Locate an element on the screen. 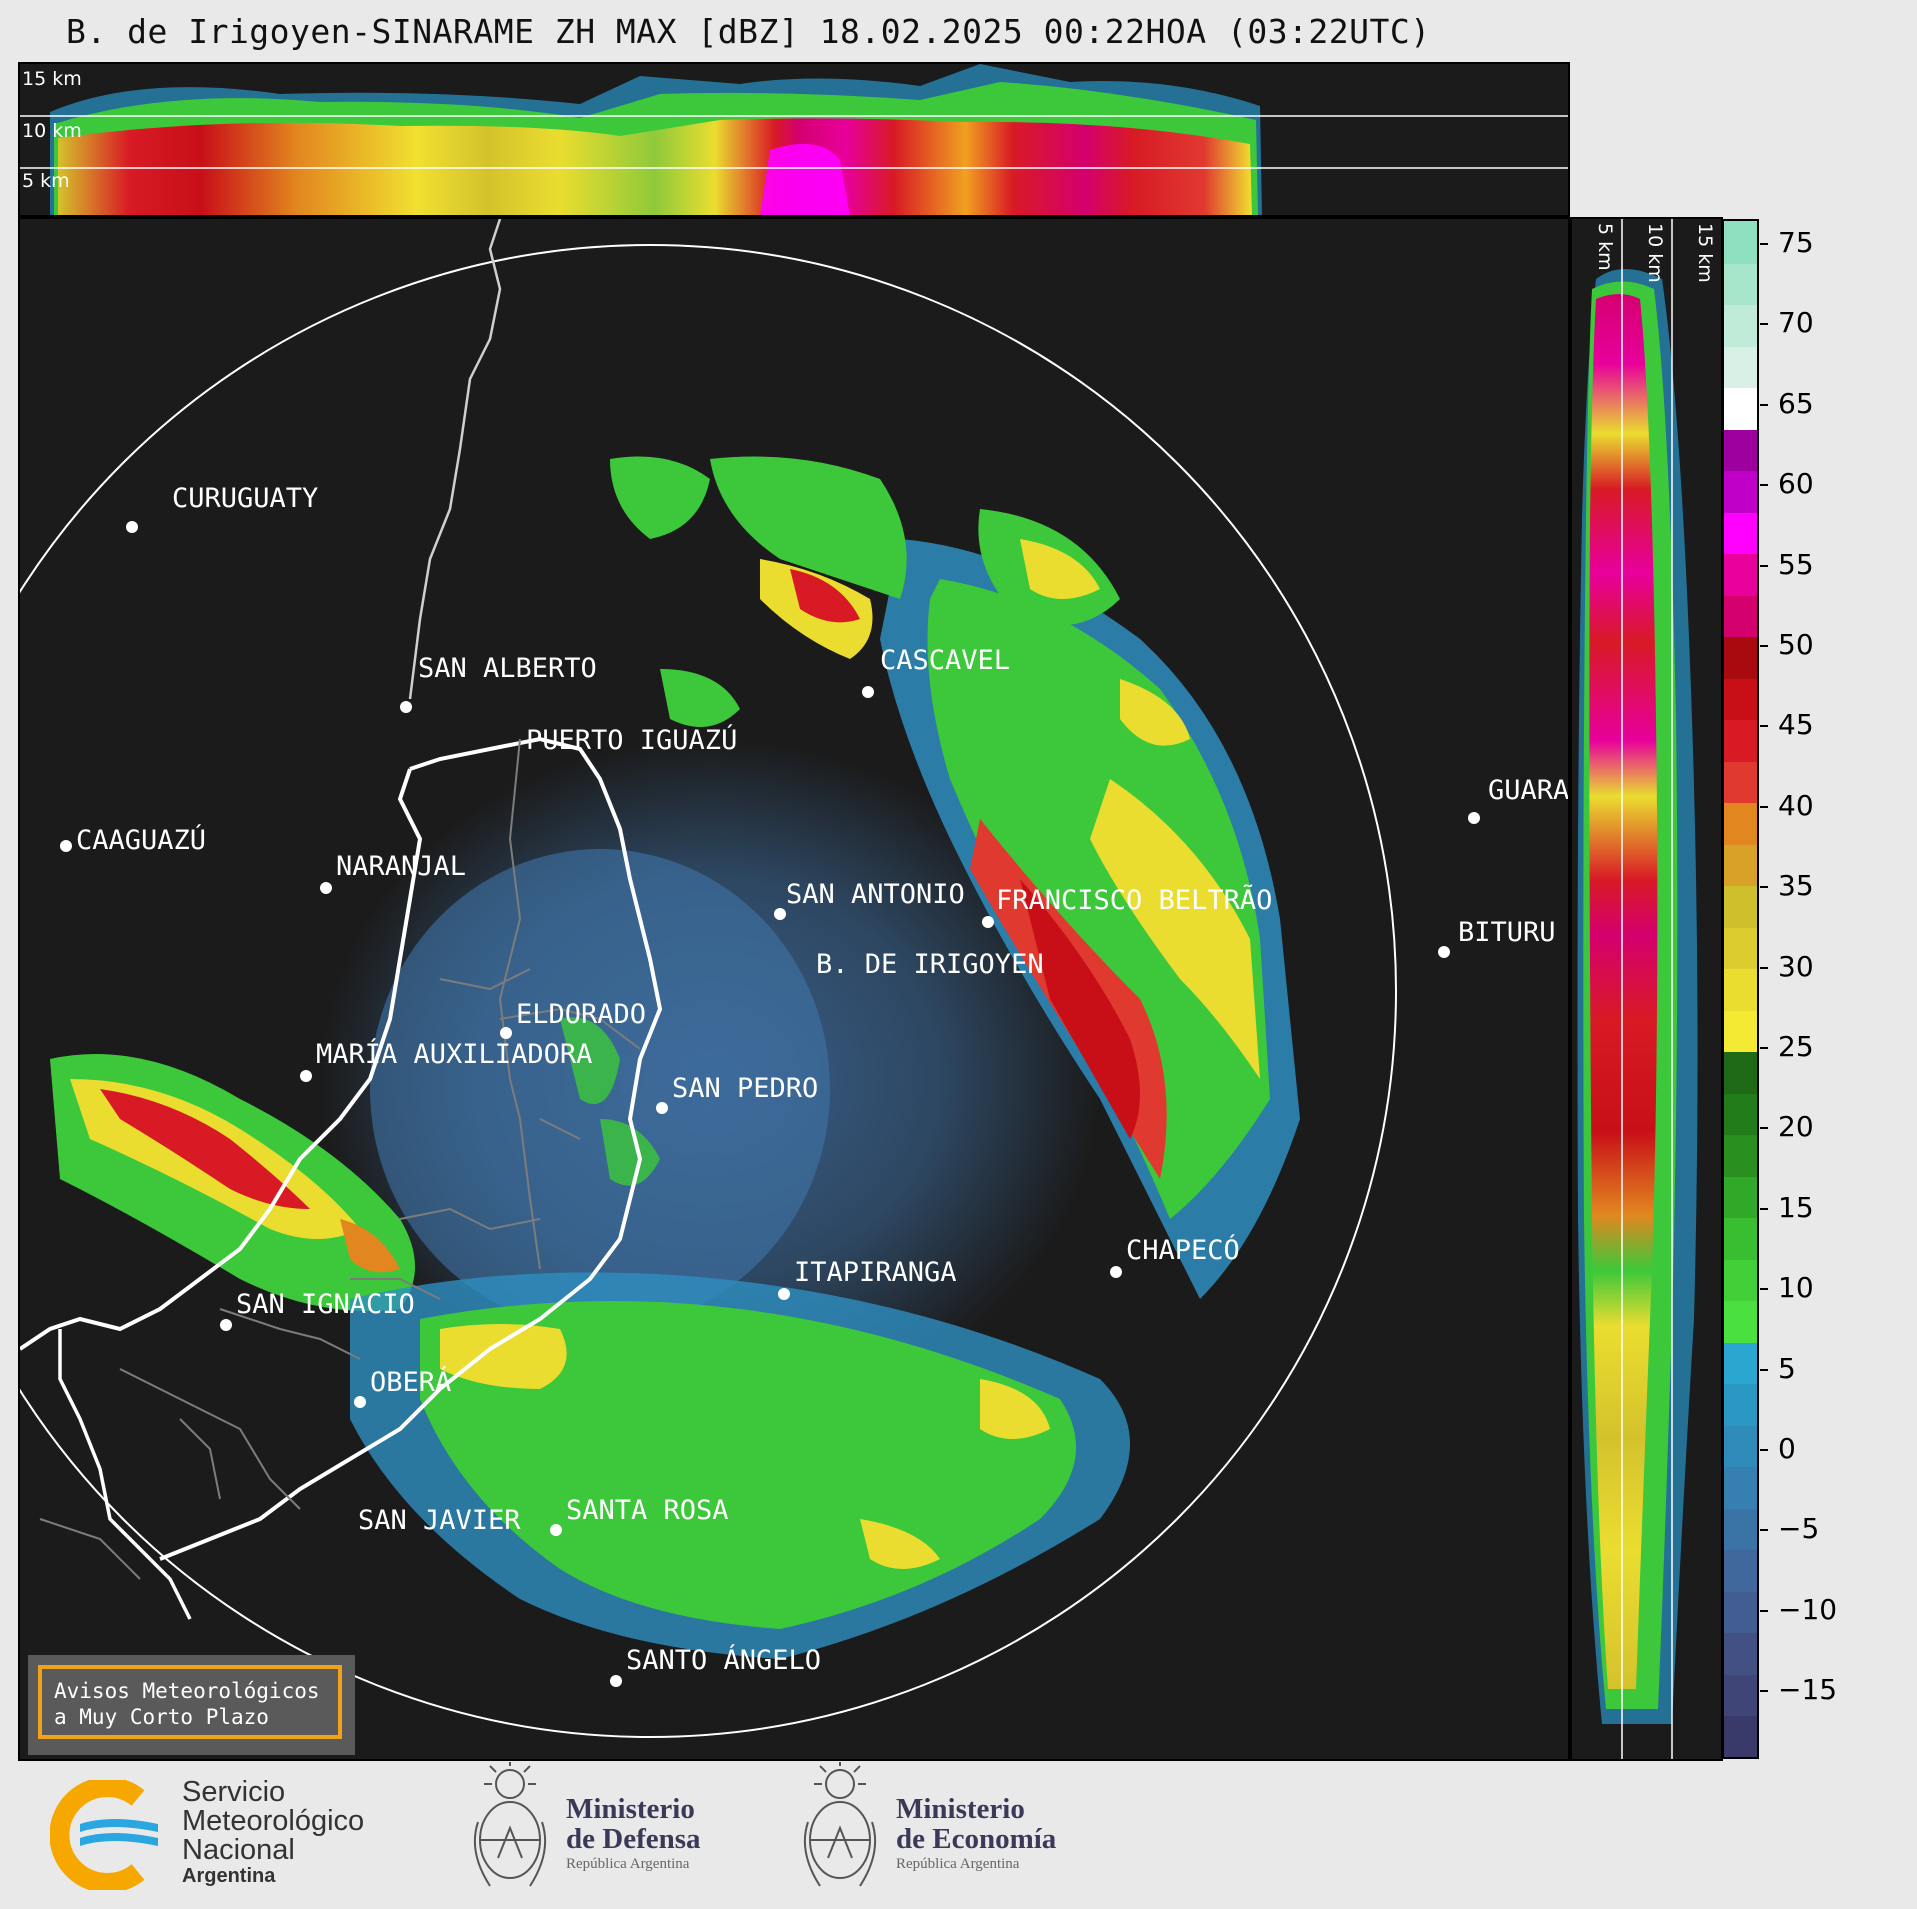 The image size is (1917, 1909). economia-line-1: Ministerio is located at coordinates (960, 1809).